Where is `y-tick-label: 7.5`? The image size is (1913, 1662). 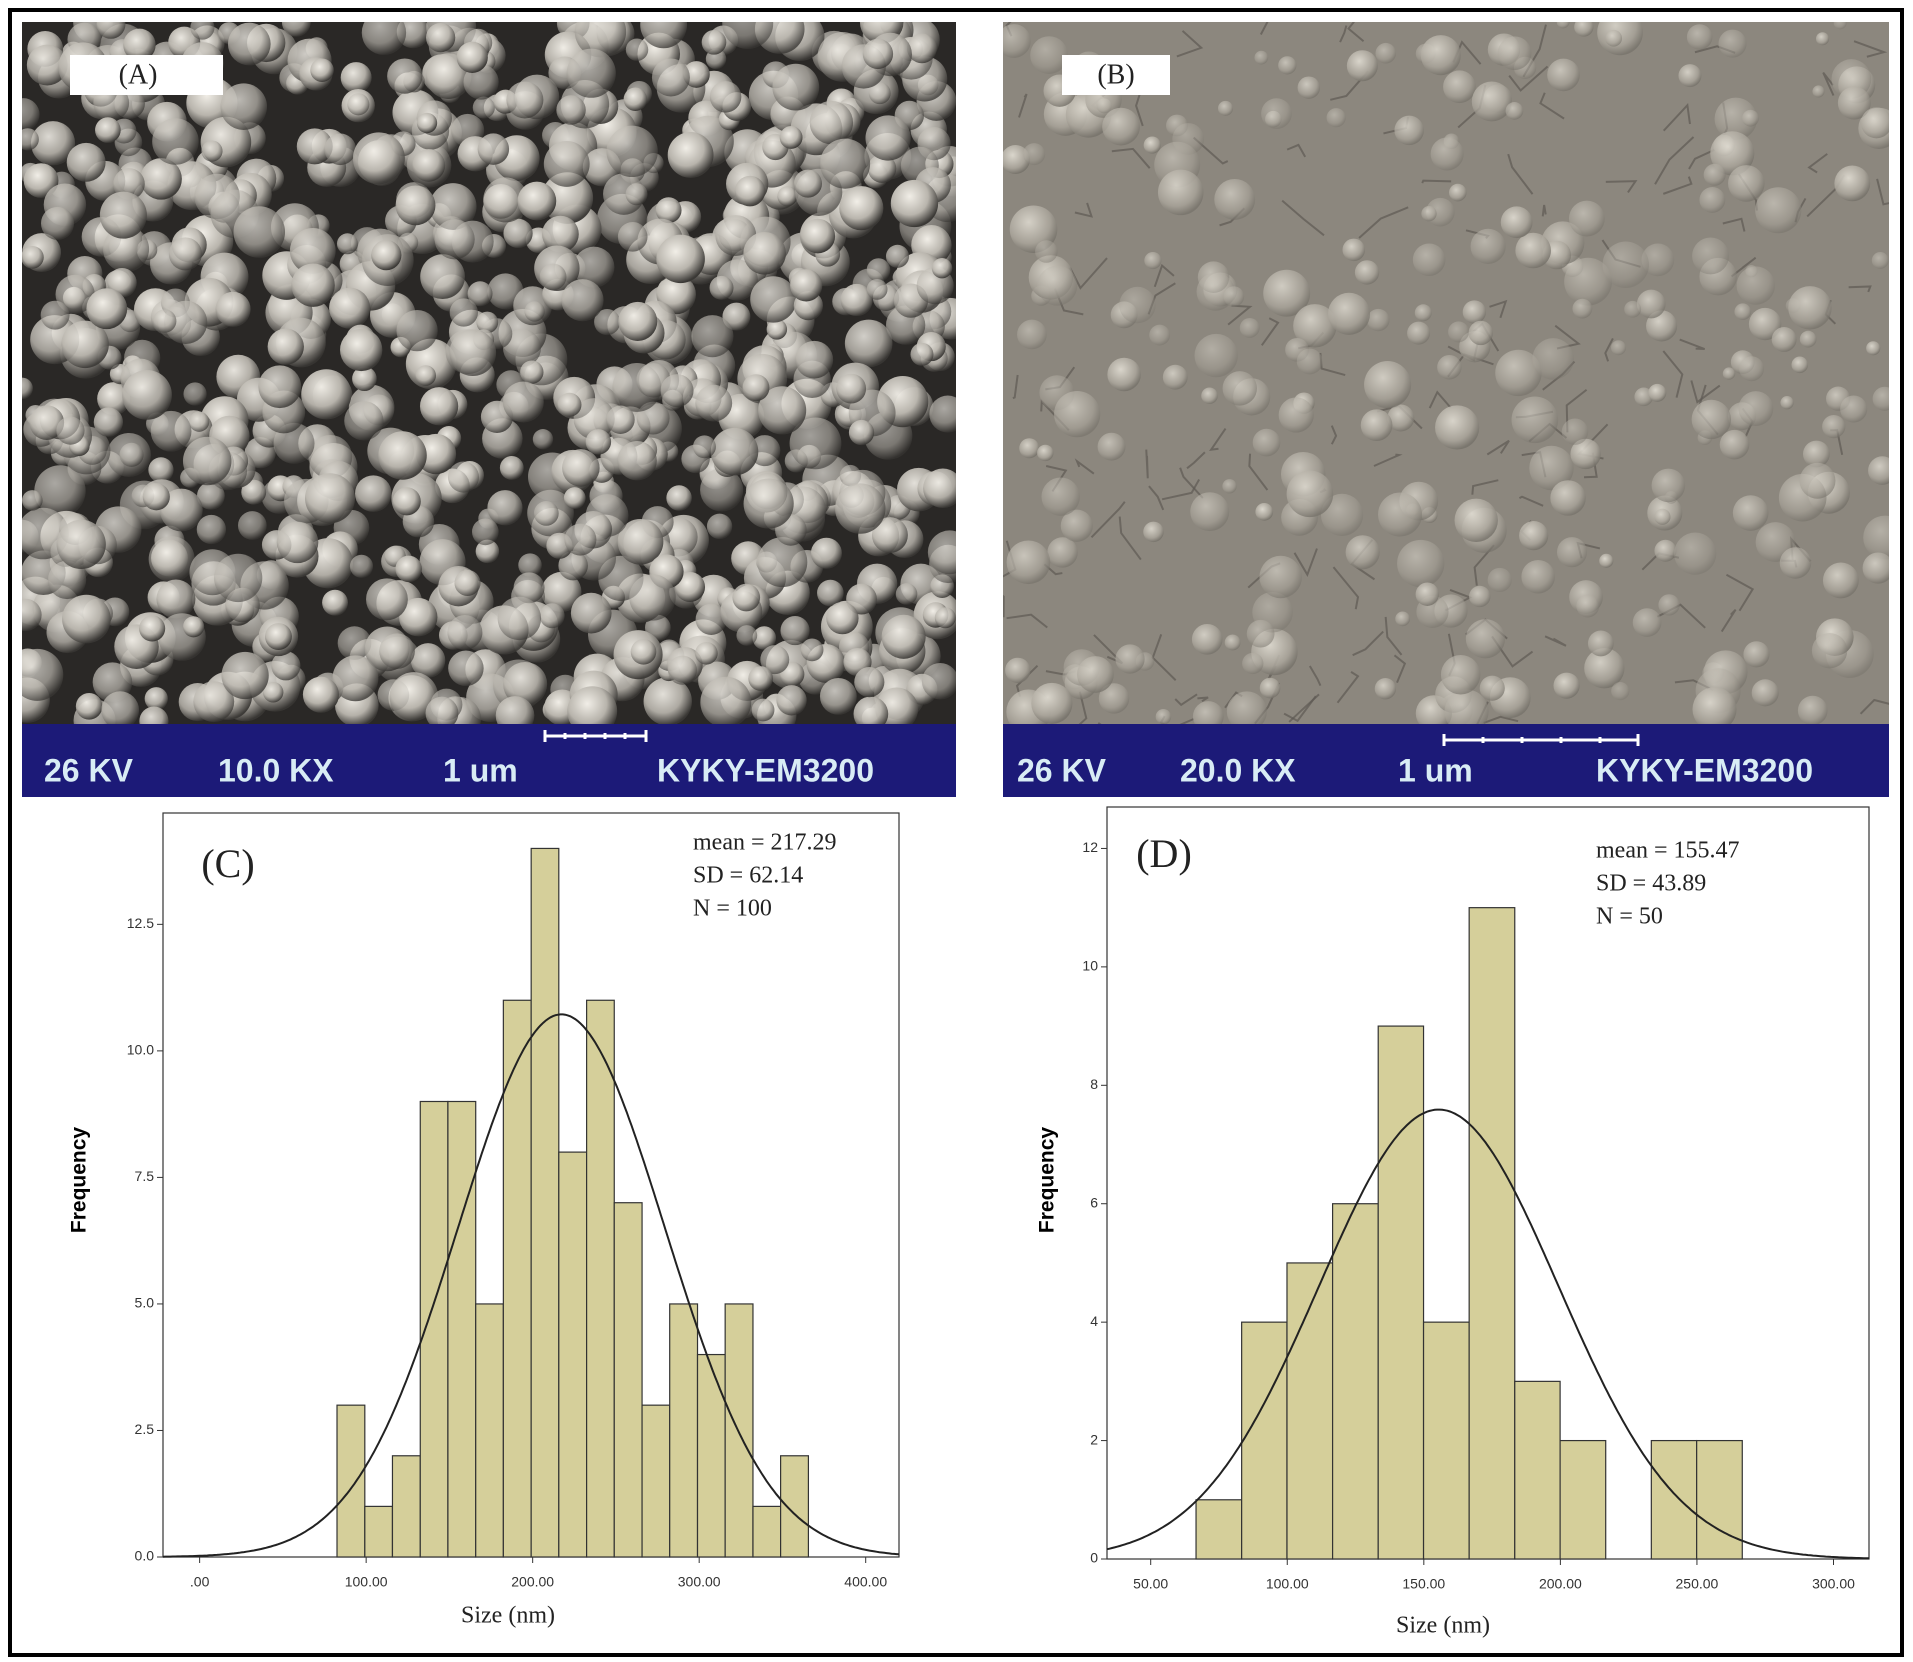
y-tick-label: 7.5 is located at coordinates (145, 1176).